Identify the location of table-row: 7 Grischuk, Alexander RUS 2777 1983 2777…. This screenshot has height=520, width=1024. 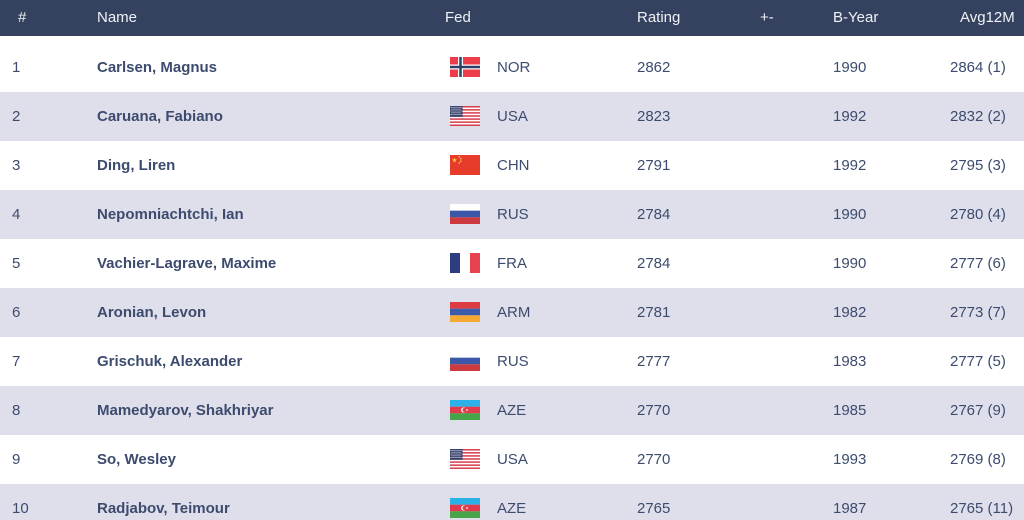
(512, 361).